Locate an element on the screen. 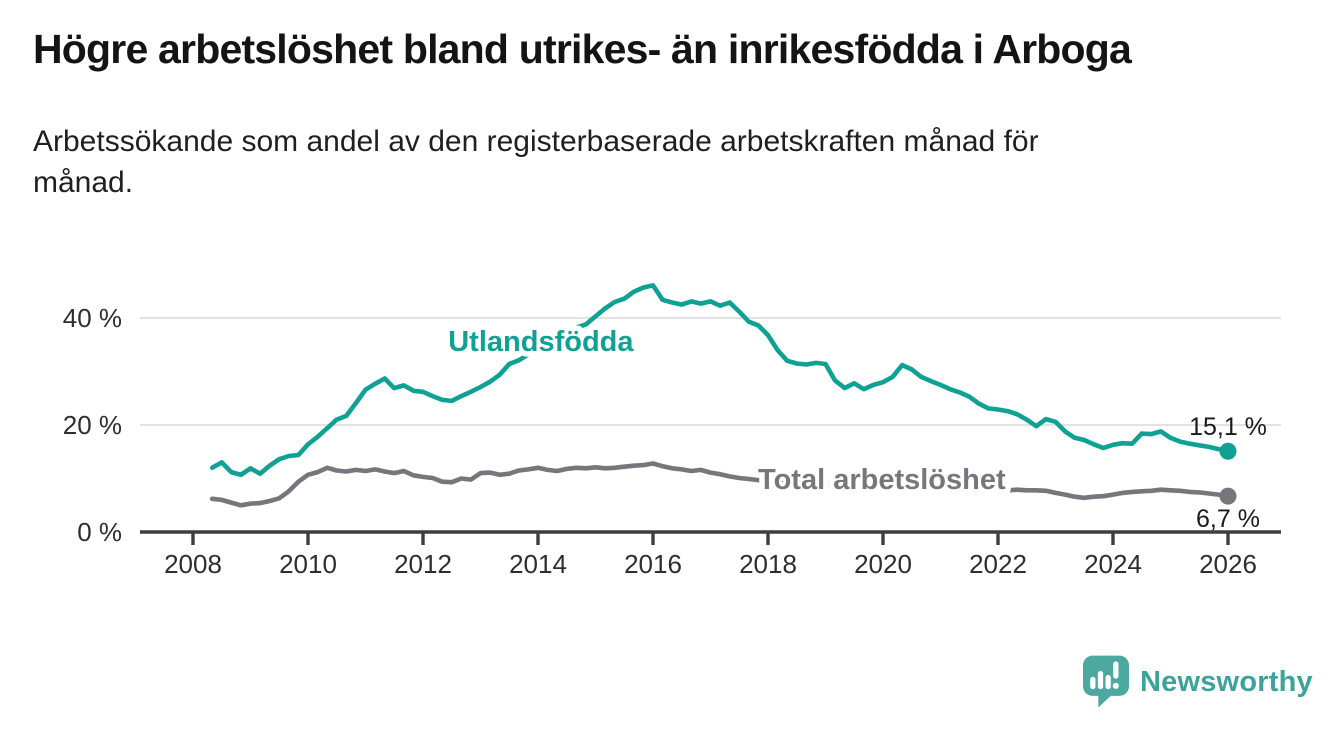 The width and height of the screenshot is (1340, 734). newsworthy-logo-icon is located at coordinates (1106, 681).